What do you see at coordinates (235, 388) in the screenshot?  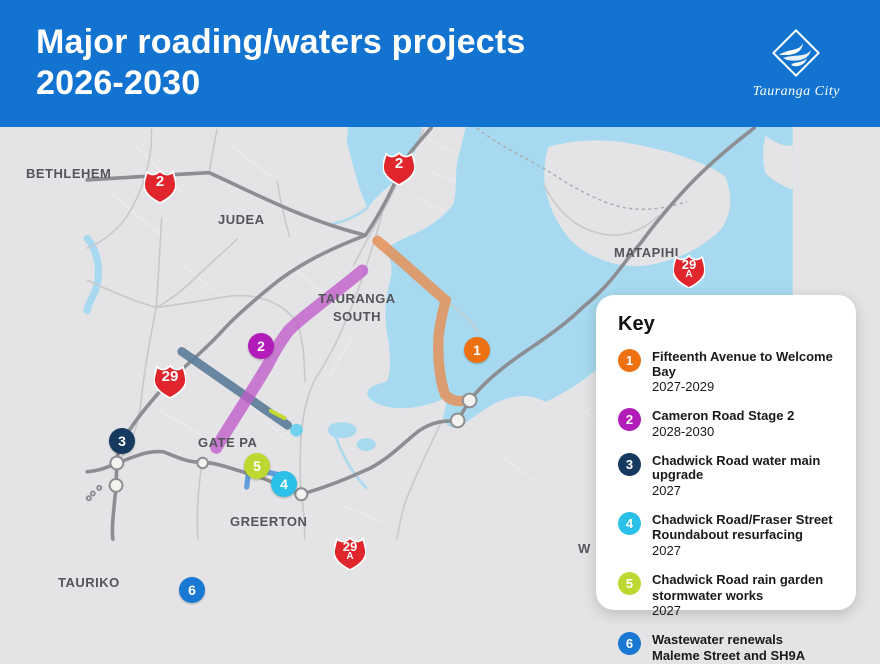 I see `route-chadwick-water-main` at bounding box center [235, 388].